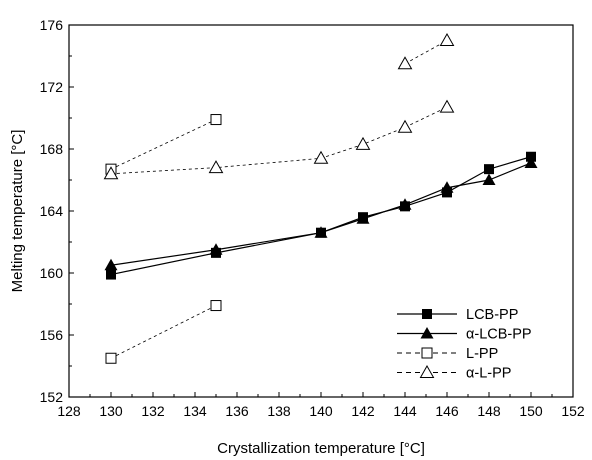 The height and width of the screenshot is (460, 592). What do you see at coordinates (17, 211) in the screenshot?
I see `y-axis-label: Melting temperature [°C]` at bounding box center [17, 211].